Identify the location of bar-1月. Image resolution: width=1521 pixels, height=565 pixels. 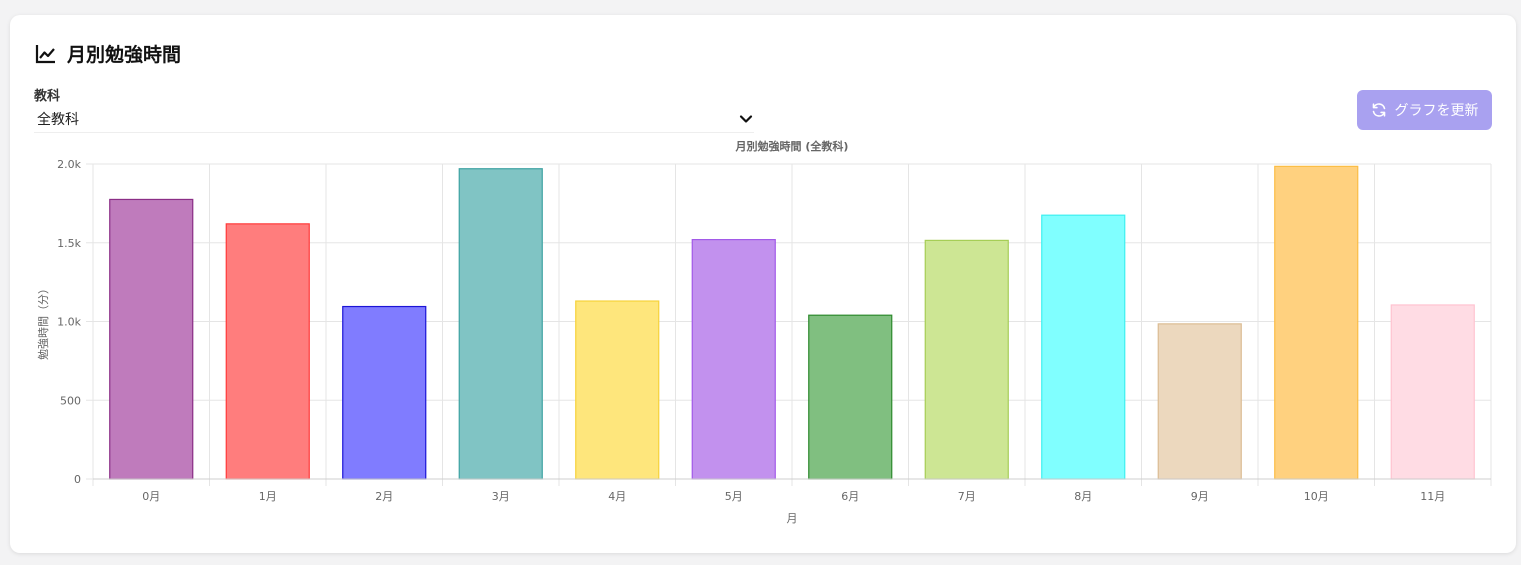
(267, 351).